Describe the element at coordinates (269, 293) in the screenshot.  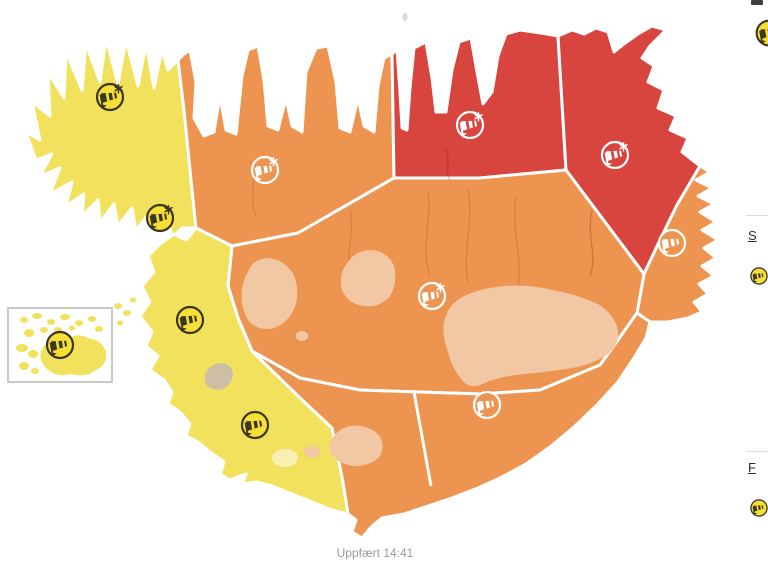
I see `glacier-langjokull` at that location.